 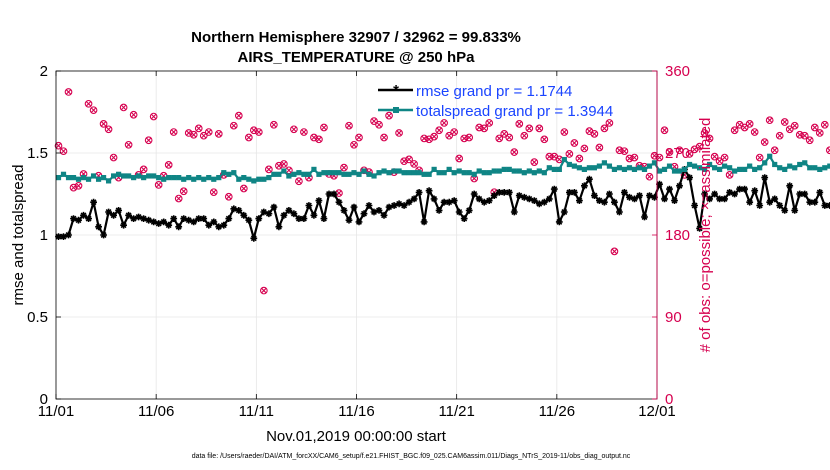 What do you see at coordinates (444, 204) in the screenshot?
I see `rmse-series-line` at bounding box center [444, 204].